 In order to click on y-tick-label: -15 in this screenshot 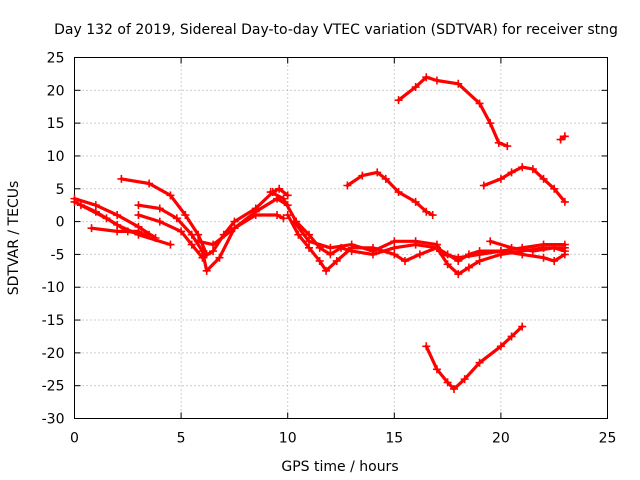, I will do `click(53, 321)`.